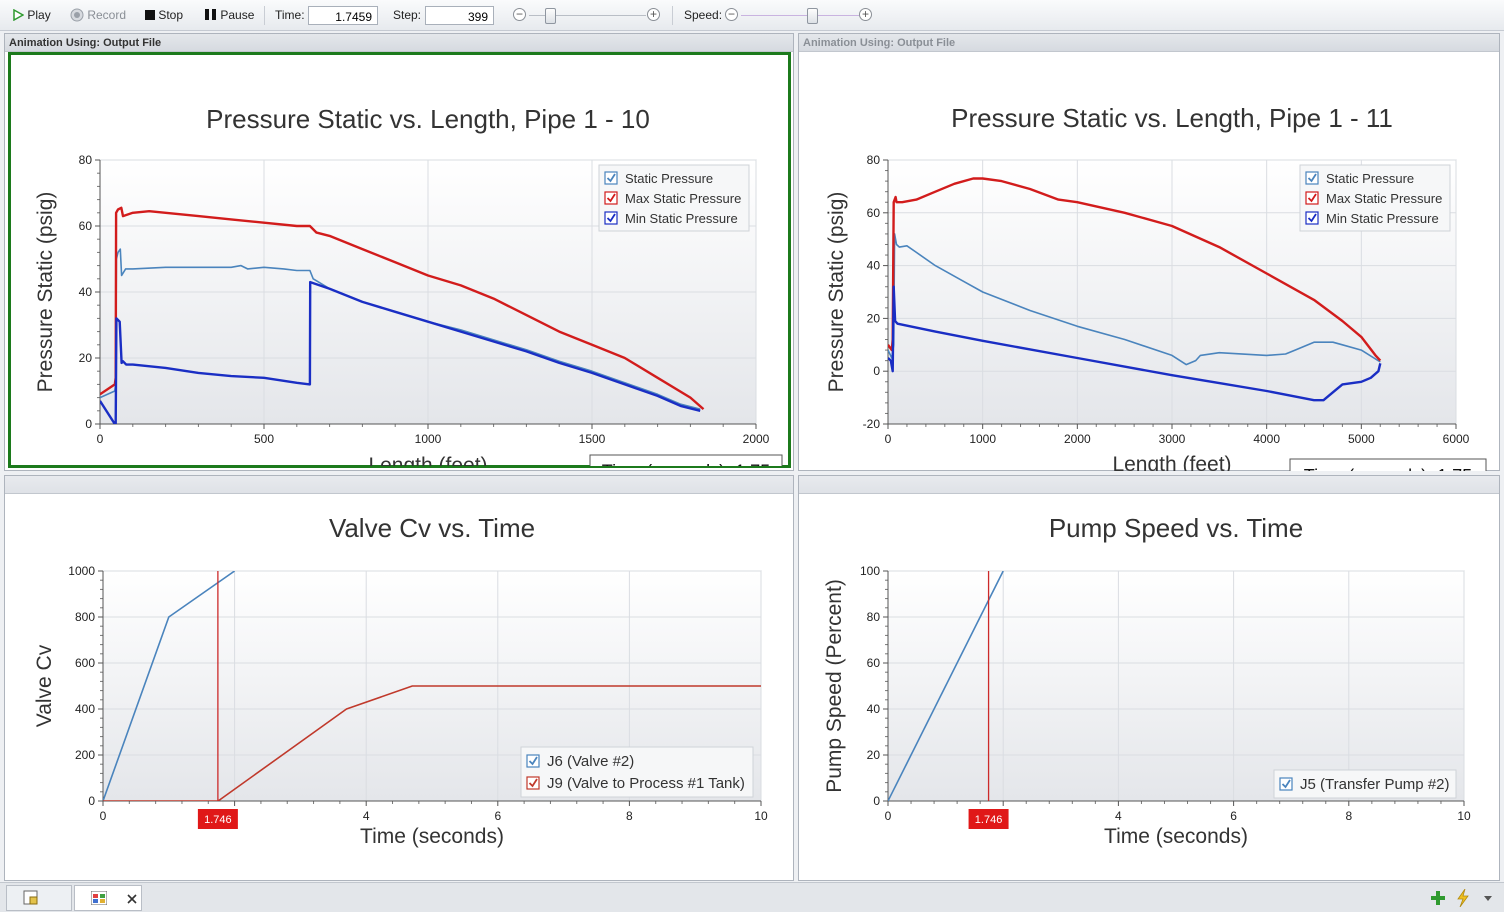  I want to click on step-slider-plus-button: +, so click(653, 14).